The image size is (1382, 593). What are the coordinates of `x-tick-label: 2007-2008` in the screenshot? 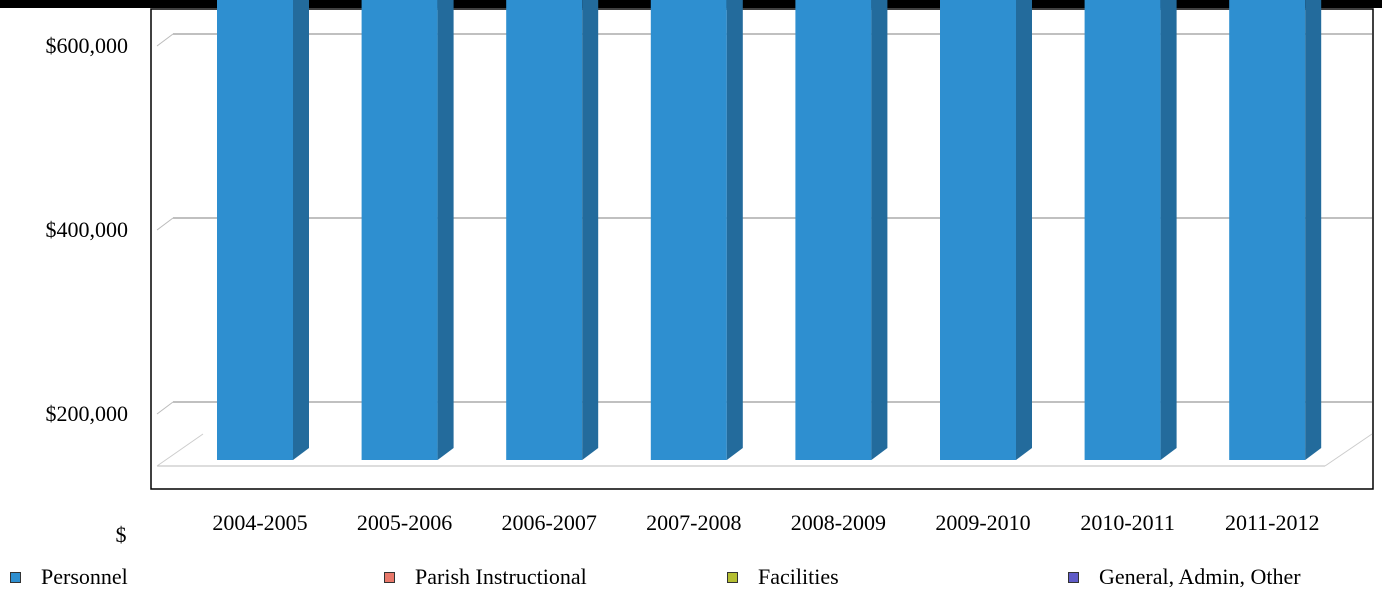 It's located at (693, 522).